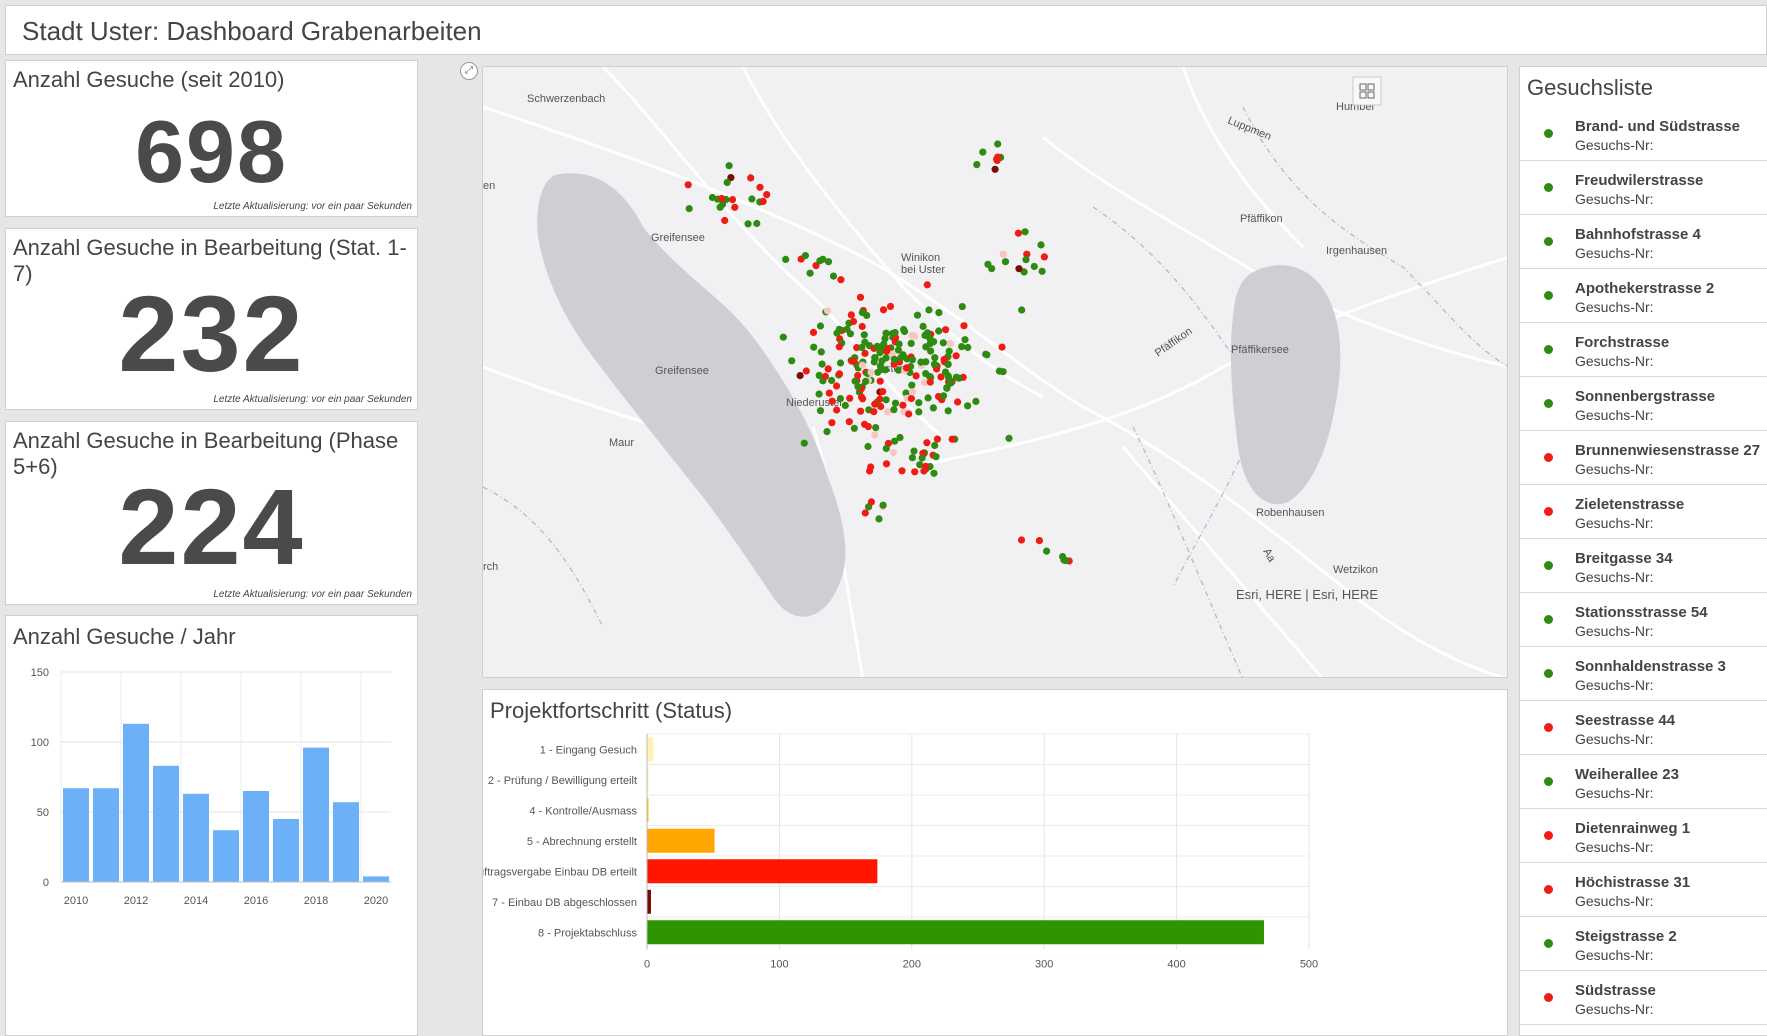 The height and width of the screenshot is (1036, 1767). I want to click on list-item: Seestrasse 44 Gesuchs-Nr:, so click(1643, 728).